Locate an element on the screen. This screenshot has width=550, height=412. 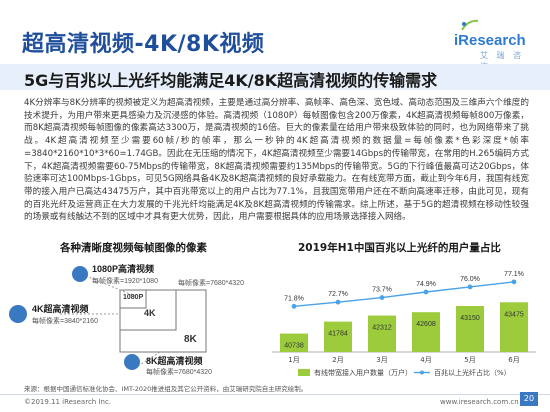
dot-8k is located at coordinates (132, 362).